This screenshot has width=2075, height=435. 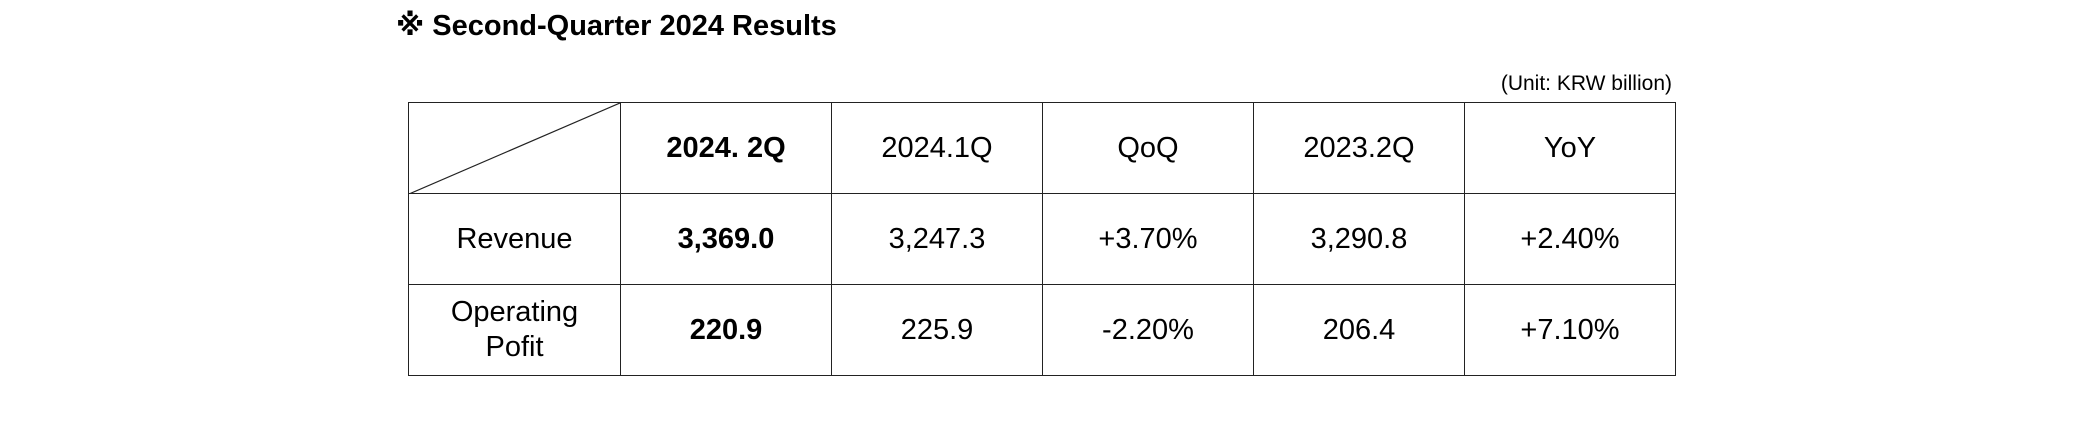 I want to click on diagonal-line, so click(x=514, y=148).